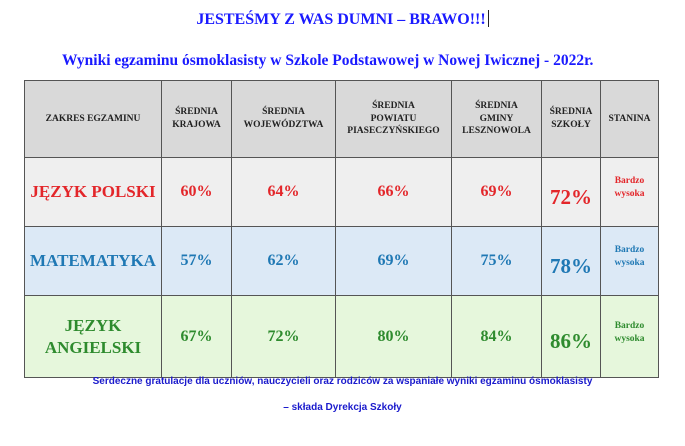  I want to click on header-powiatu: ŚREDNIA POWIATU PIASECZYŃSKIEGO, so click(393, 119).